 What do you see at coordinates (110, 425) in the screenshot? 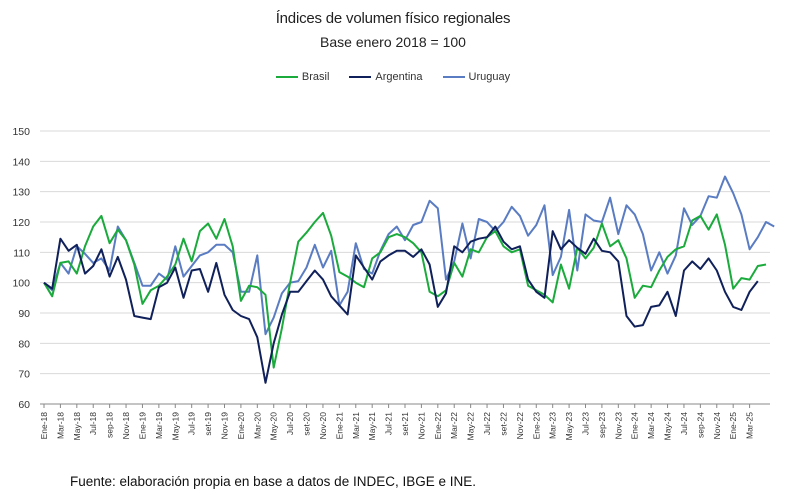
I see `x-tick-label: sep-18` at bounding box center [110, 425].